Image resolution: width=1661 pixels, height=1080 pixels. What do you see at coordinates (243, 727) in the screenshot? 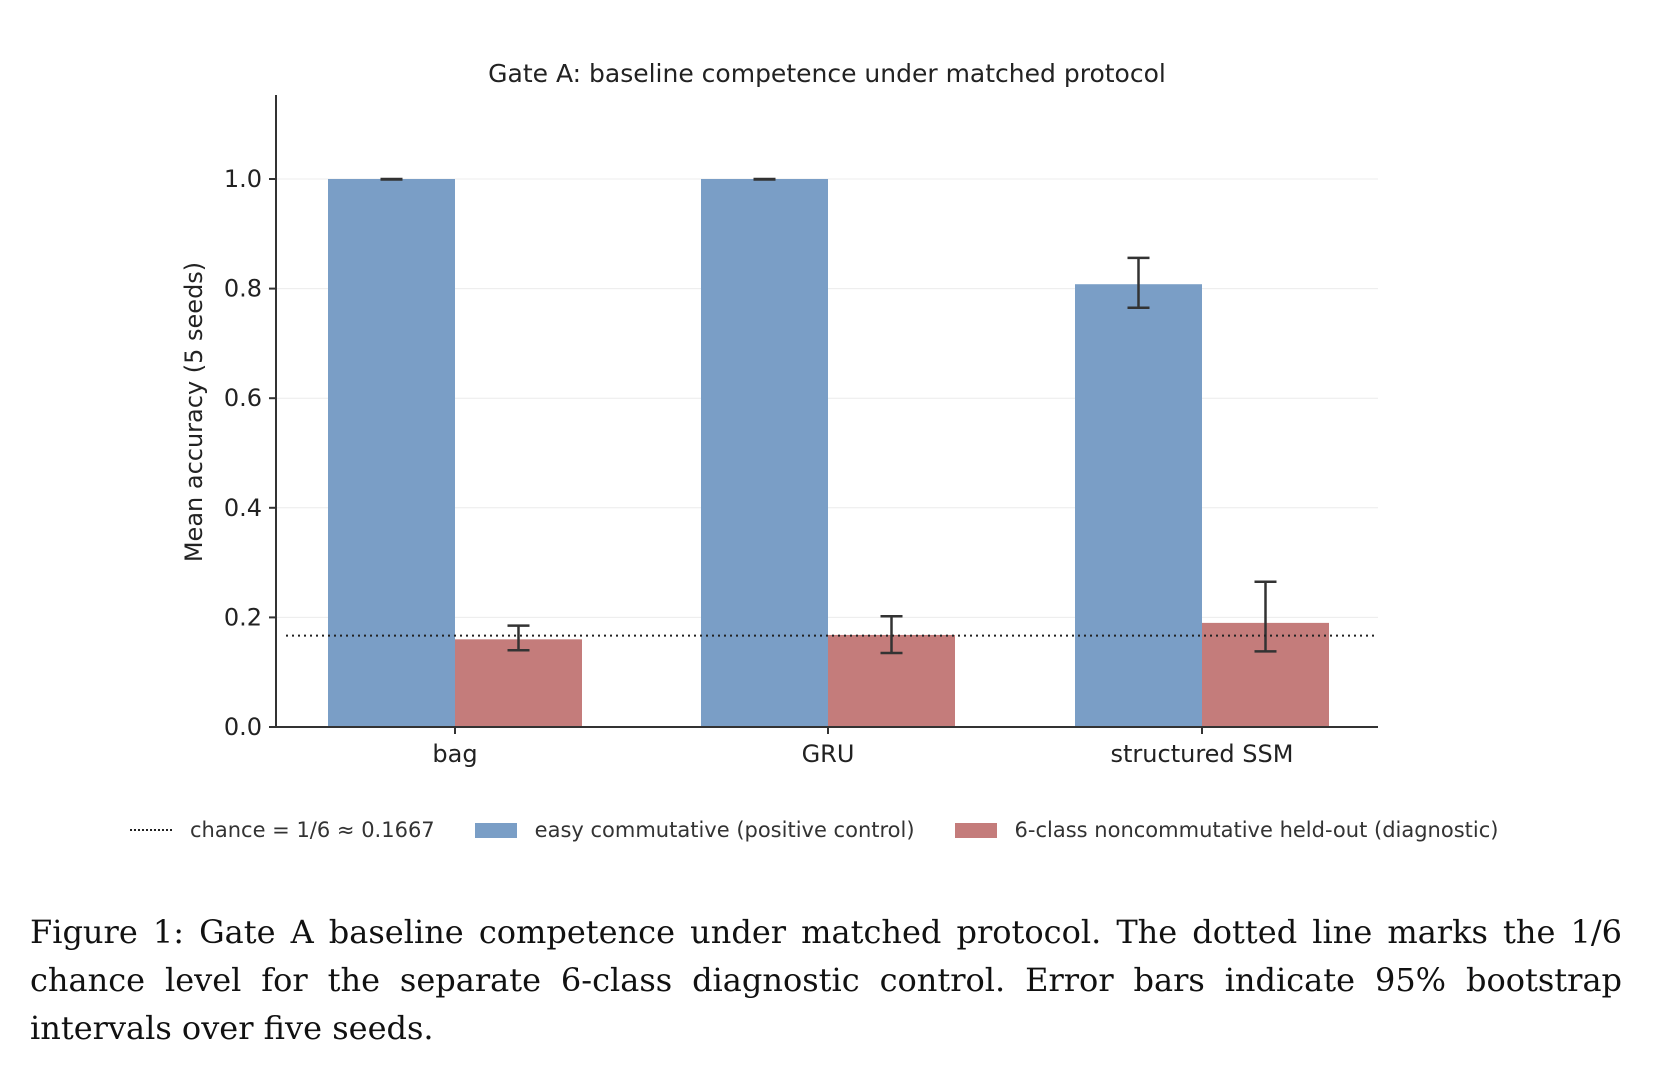
I see `y-tick-label: 0.0` at bounding box center [243, 727].